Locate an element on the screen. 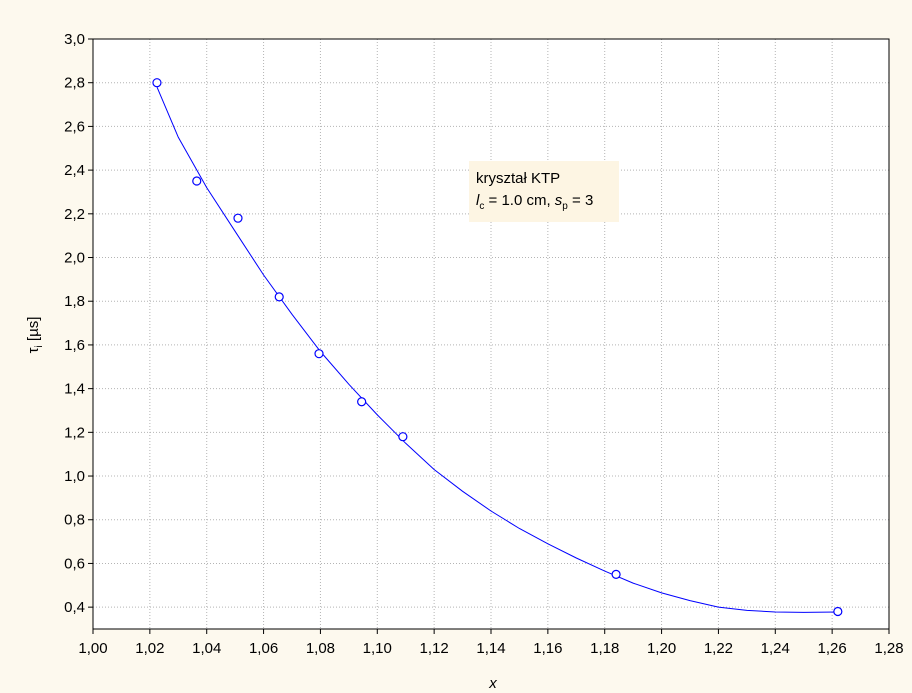  y-axis-label: τi [µs] is located at coordinates (35, 335).